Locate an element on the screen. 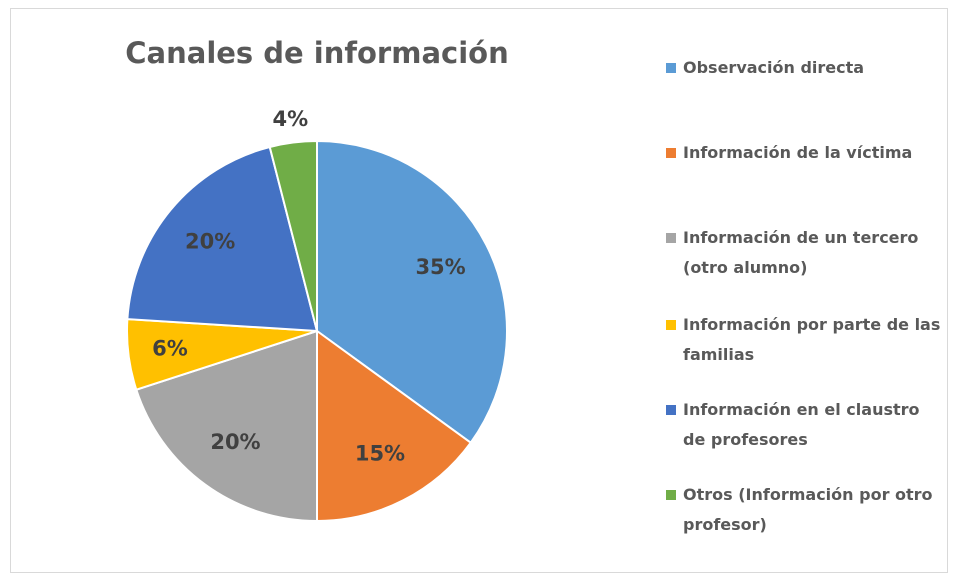 The width and height of the screenshot is (956, 579). data-label: 15% is located at coordinates (380, 454).